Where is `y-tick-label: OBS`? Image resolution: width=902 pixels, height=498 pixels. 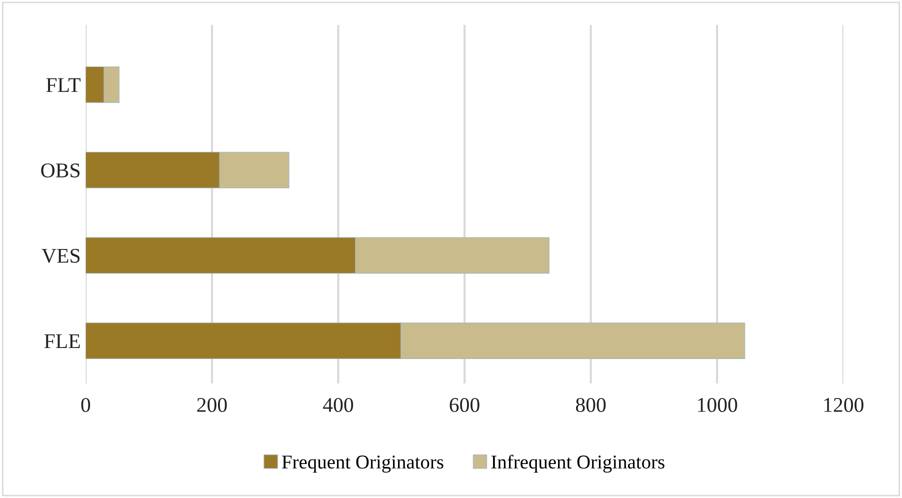
y-tick-label: OBS is located at coordinates (60, 170).